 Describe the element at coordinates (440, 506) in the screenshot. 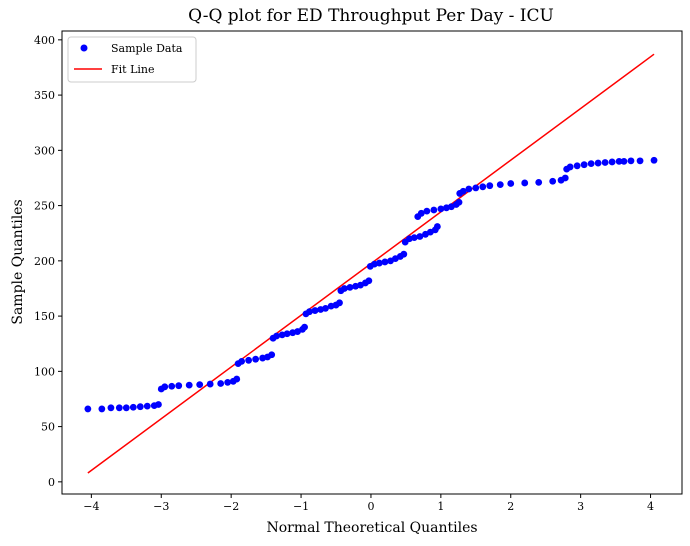

I see `x-tick-label: 1` at that location.